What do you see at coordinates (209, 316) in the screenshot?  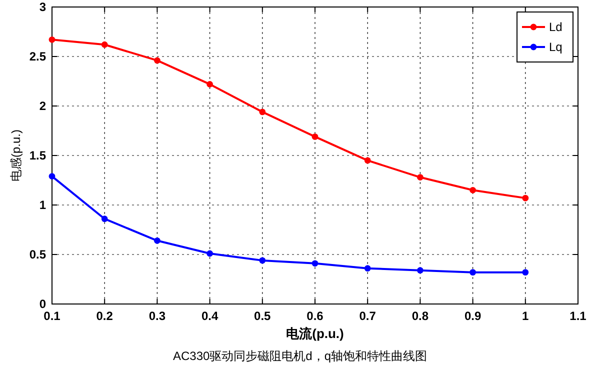 I see `x-tick-label: 0.4` at bounding box center [209, 316].